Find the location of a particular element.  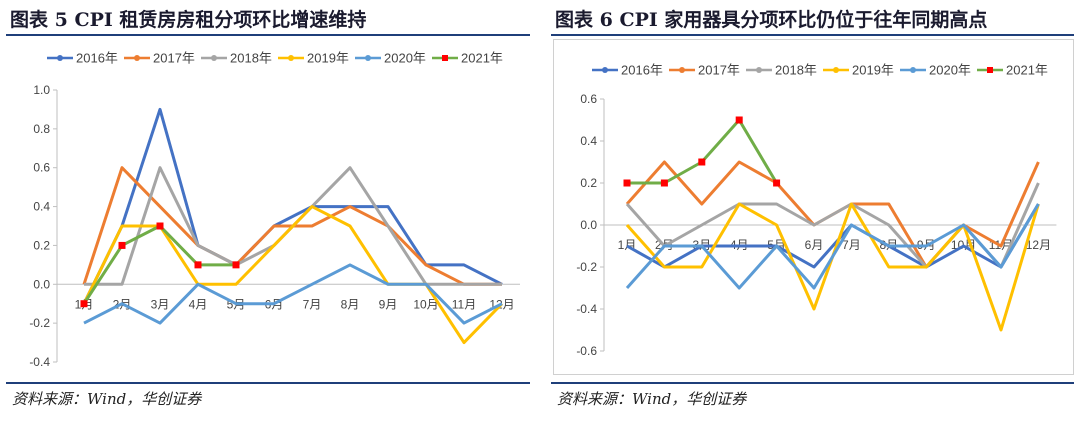

x-tick-label: 4月 is located at coordinates (198, 304).